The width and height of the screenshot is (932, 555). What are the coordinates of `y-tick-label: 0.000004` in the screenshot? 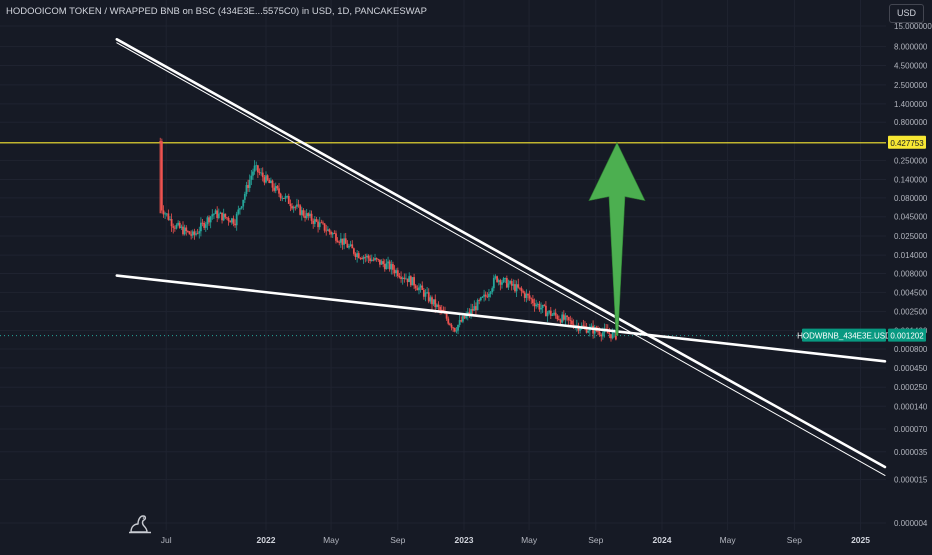 It's located at (911, 523).